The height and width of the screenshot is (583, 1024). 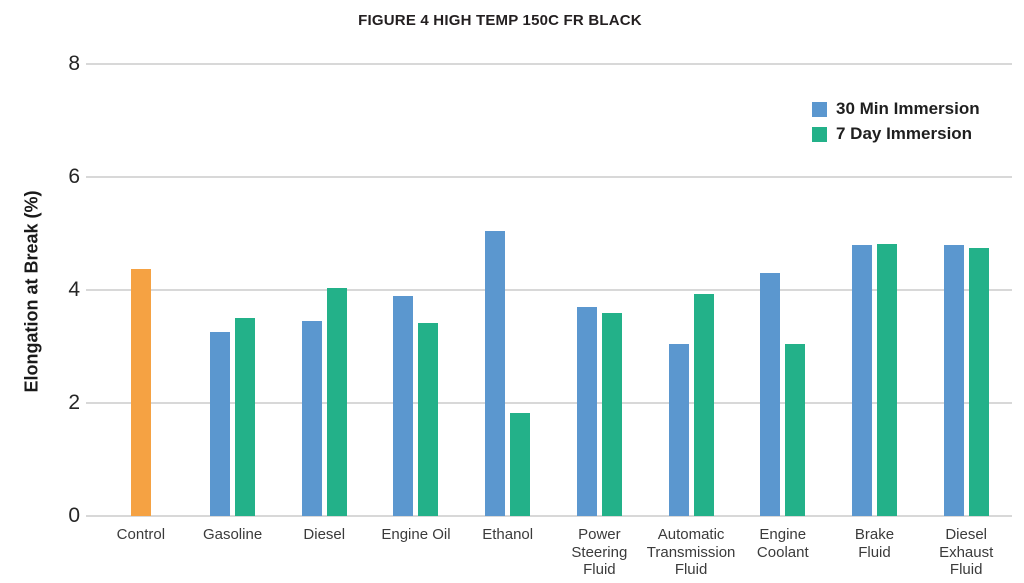 I want to click on y-axis-title: Elongation at Break (%), so click(x=31, y=291).